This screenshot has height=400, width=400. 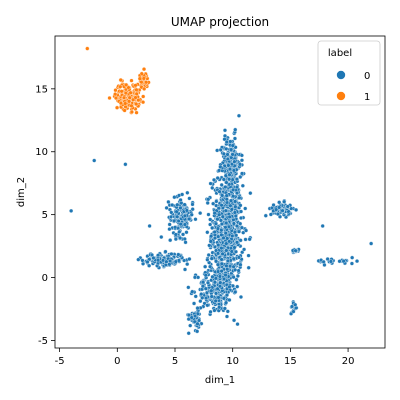 I want to click on x-tick-label: 20, so click(x=348, y=361).